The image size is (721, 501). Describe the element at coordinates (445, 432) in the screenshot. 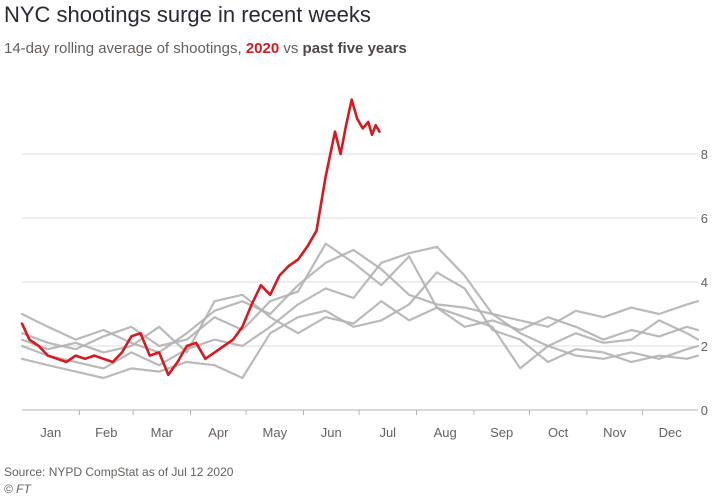

I see `x-tick-label-aug: Aug` at that location.